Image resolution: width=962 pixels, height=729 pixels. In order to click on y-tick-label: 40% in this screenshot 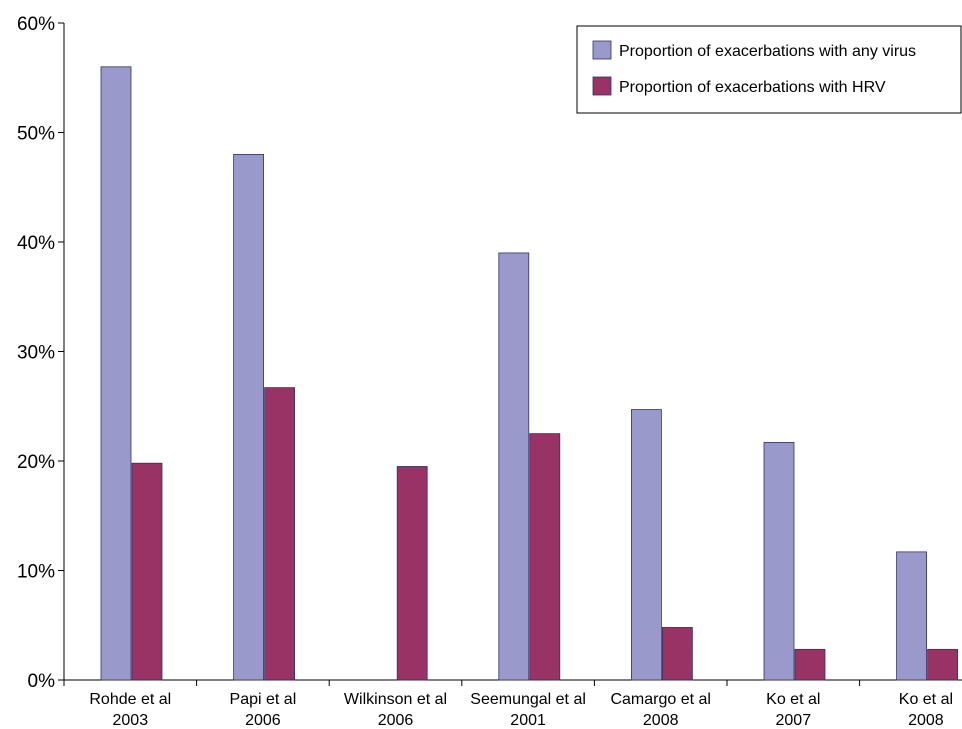, I will do `click(36, 243)`.